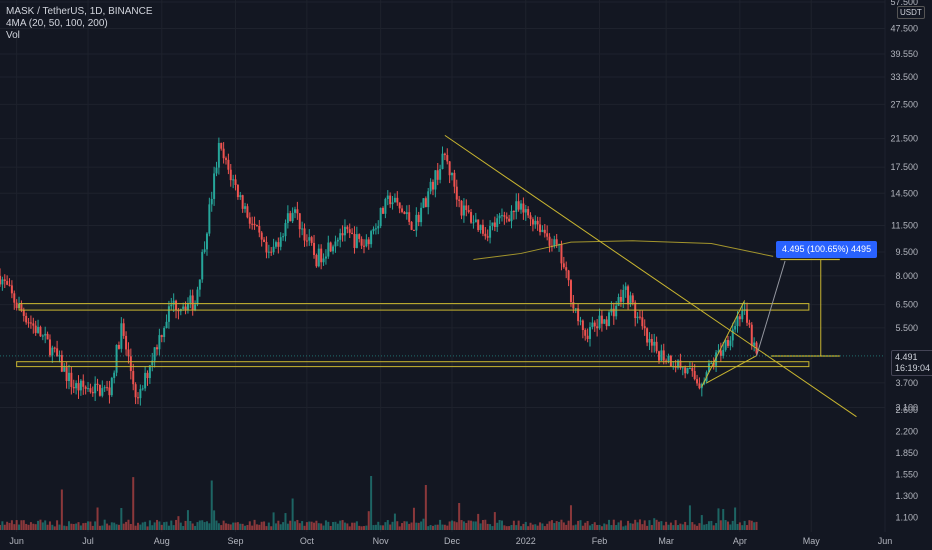 This screenshot has height=550, width=932. What do you see at coordinates (906, 276) in the screenshot?
I see `y-tick-label: 8.000` at bounding box center [906, 276].